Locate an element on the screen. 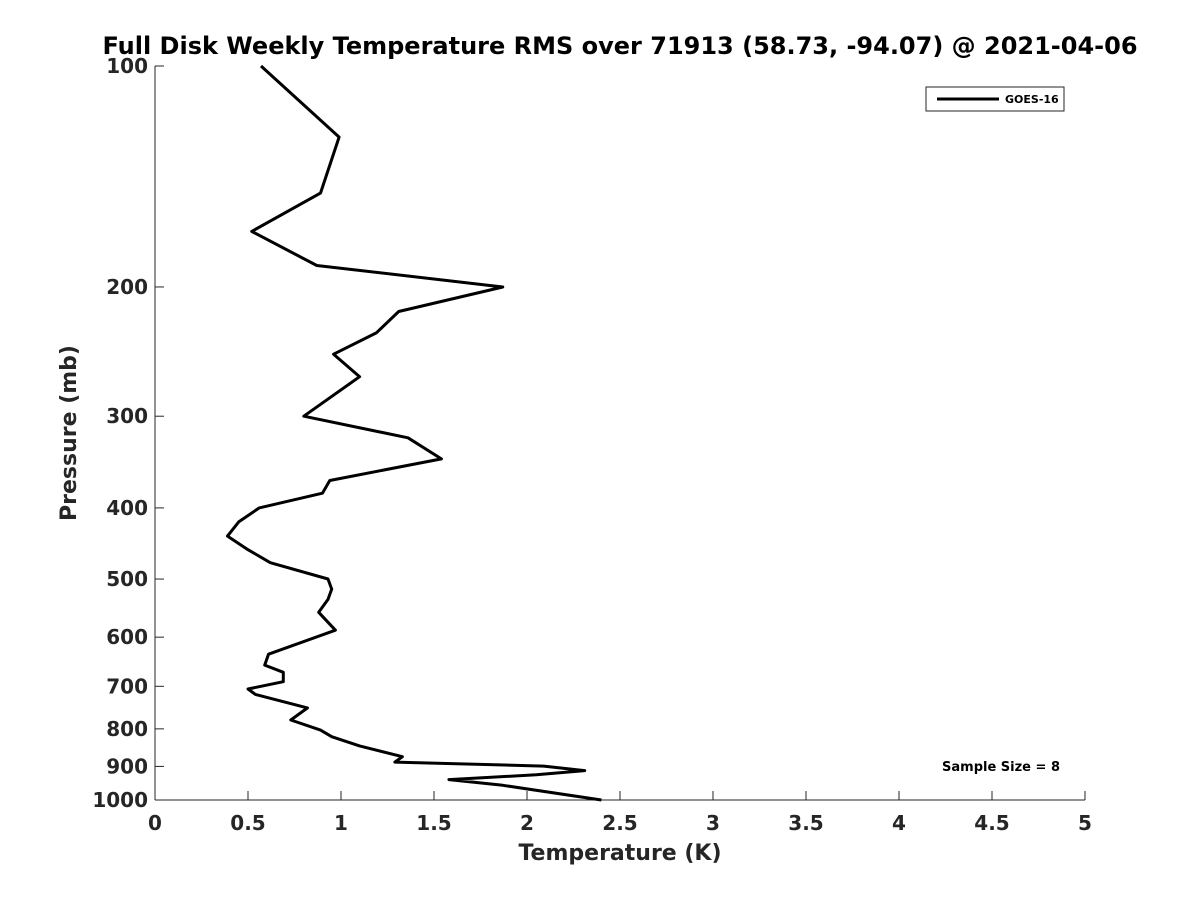  x-tick-label: 1 is located at coordinates (341, 823).